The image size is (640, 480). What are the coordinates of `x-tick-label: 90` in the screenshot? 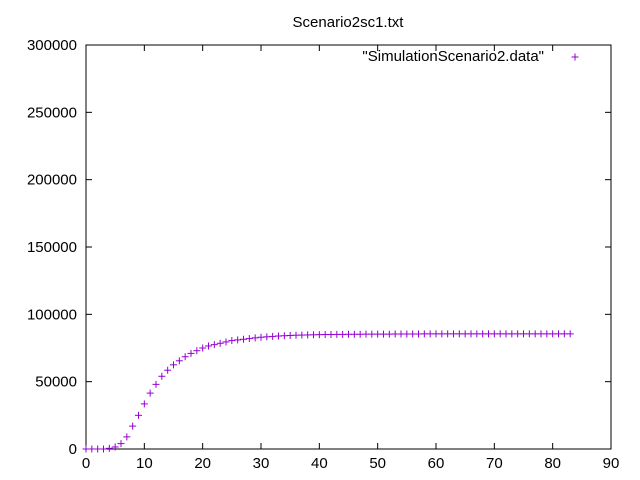 It's located at (611, 463).